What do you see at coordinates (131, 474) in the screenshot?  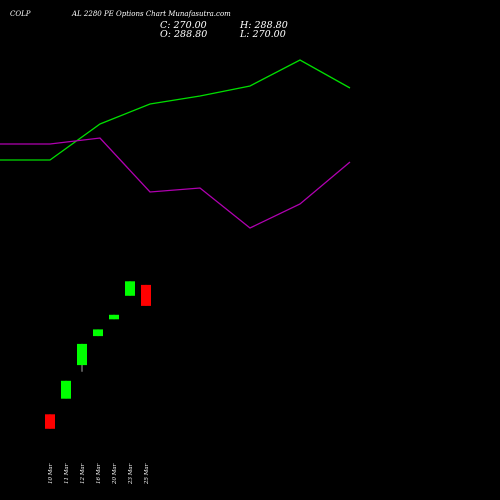 I see `x-tick-label: 23 Mar` at bounding box center [131, 474].